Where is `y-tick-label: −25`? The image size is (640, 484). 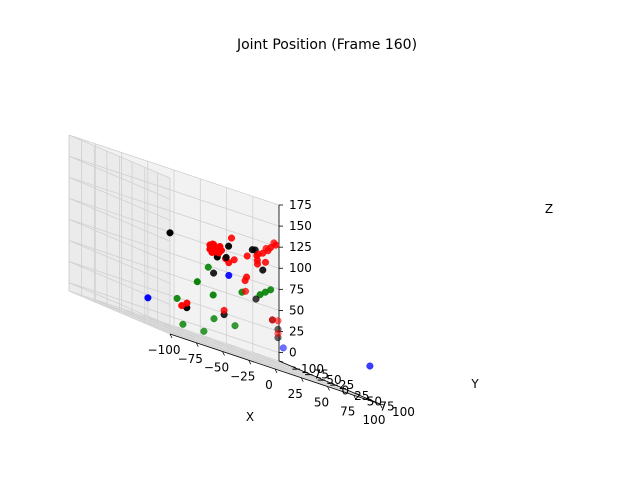
y-tick-label: −25 is located at coordinates (341, 385).